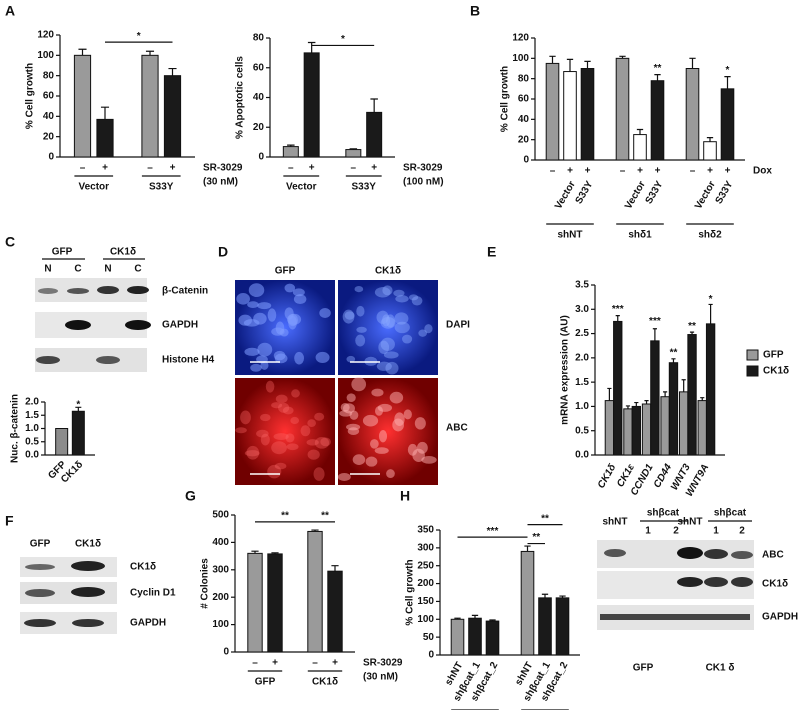  What do you see at coordinates (675, 585) in the screenshot?
I see `blot-strip` at bounding box center [675, 585].